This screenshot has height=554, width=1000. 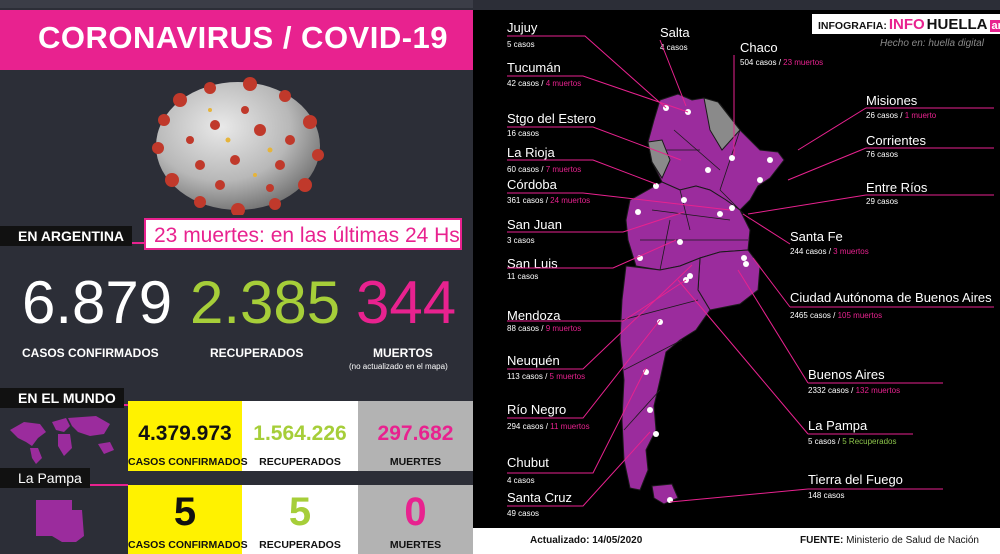 I want to click on province-jujuy-cases: 5 casos, so click(x=521, y=44).